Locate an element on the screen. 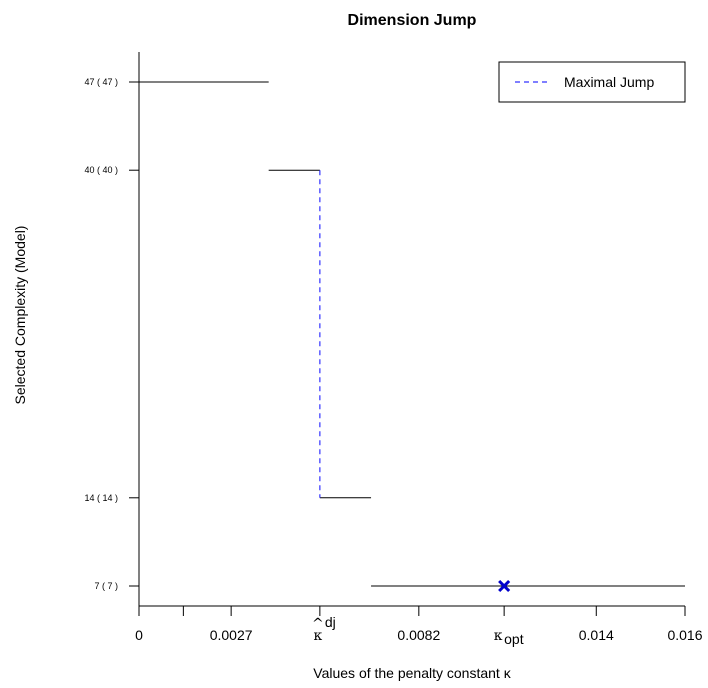 This screenshot has width=708, height=688. optimum-marker-group is located at coordinates (504, 586).